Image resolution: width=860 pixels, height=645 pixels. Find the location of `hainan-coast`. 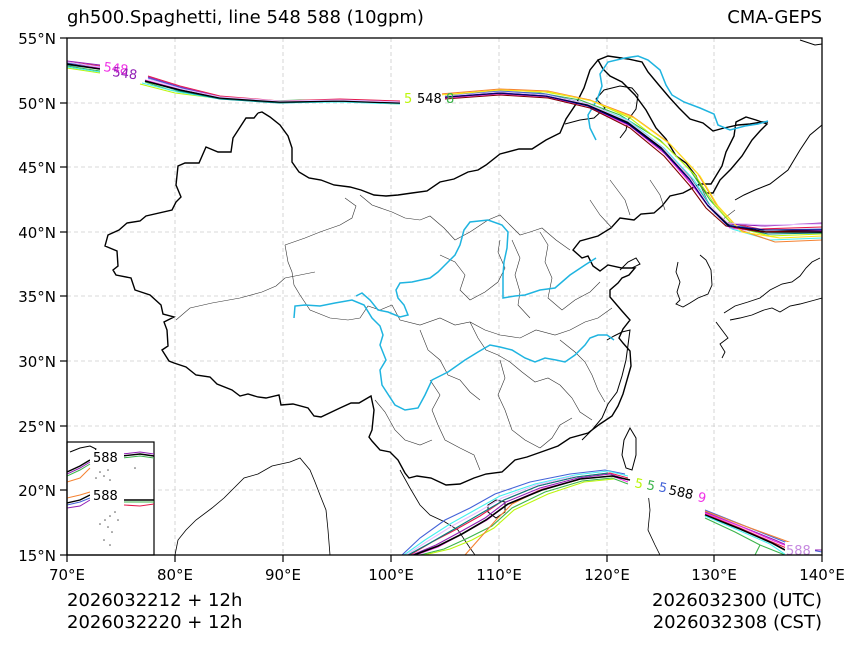

hainan-coast is located at coordinates (496, 509).